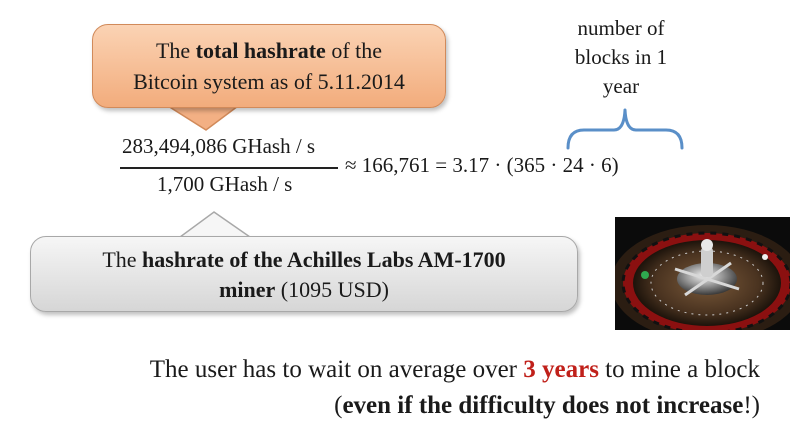 This screenshot has height=430, width=798. I want to click on equation-result: ≈ 166,761 = 3.17 · (365 · 24 · 6), so click(482, 165).